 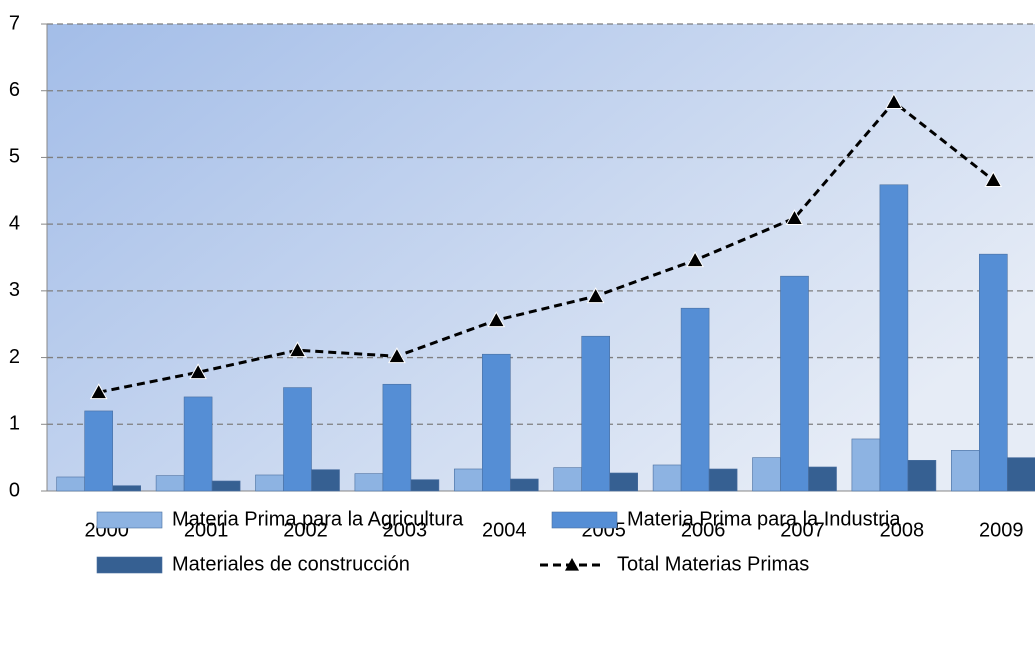 What do you see at coordinates (405, 530) in the screenshot?
I see `x-tick-label: 2003` at bounding box center [405, 530].